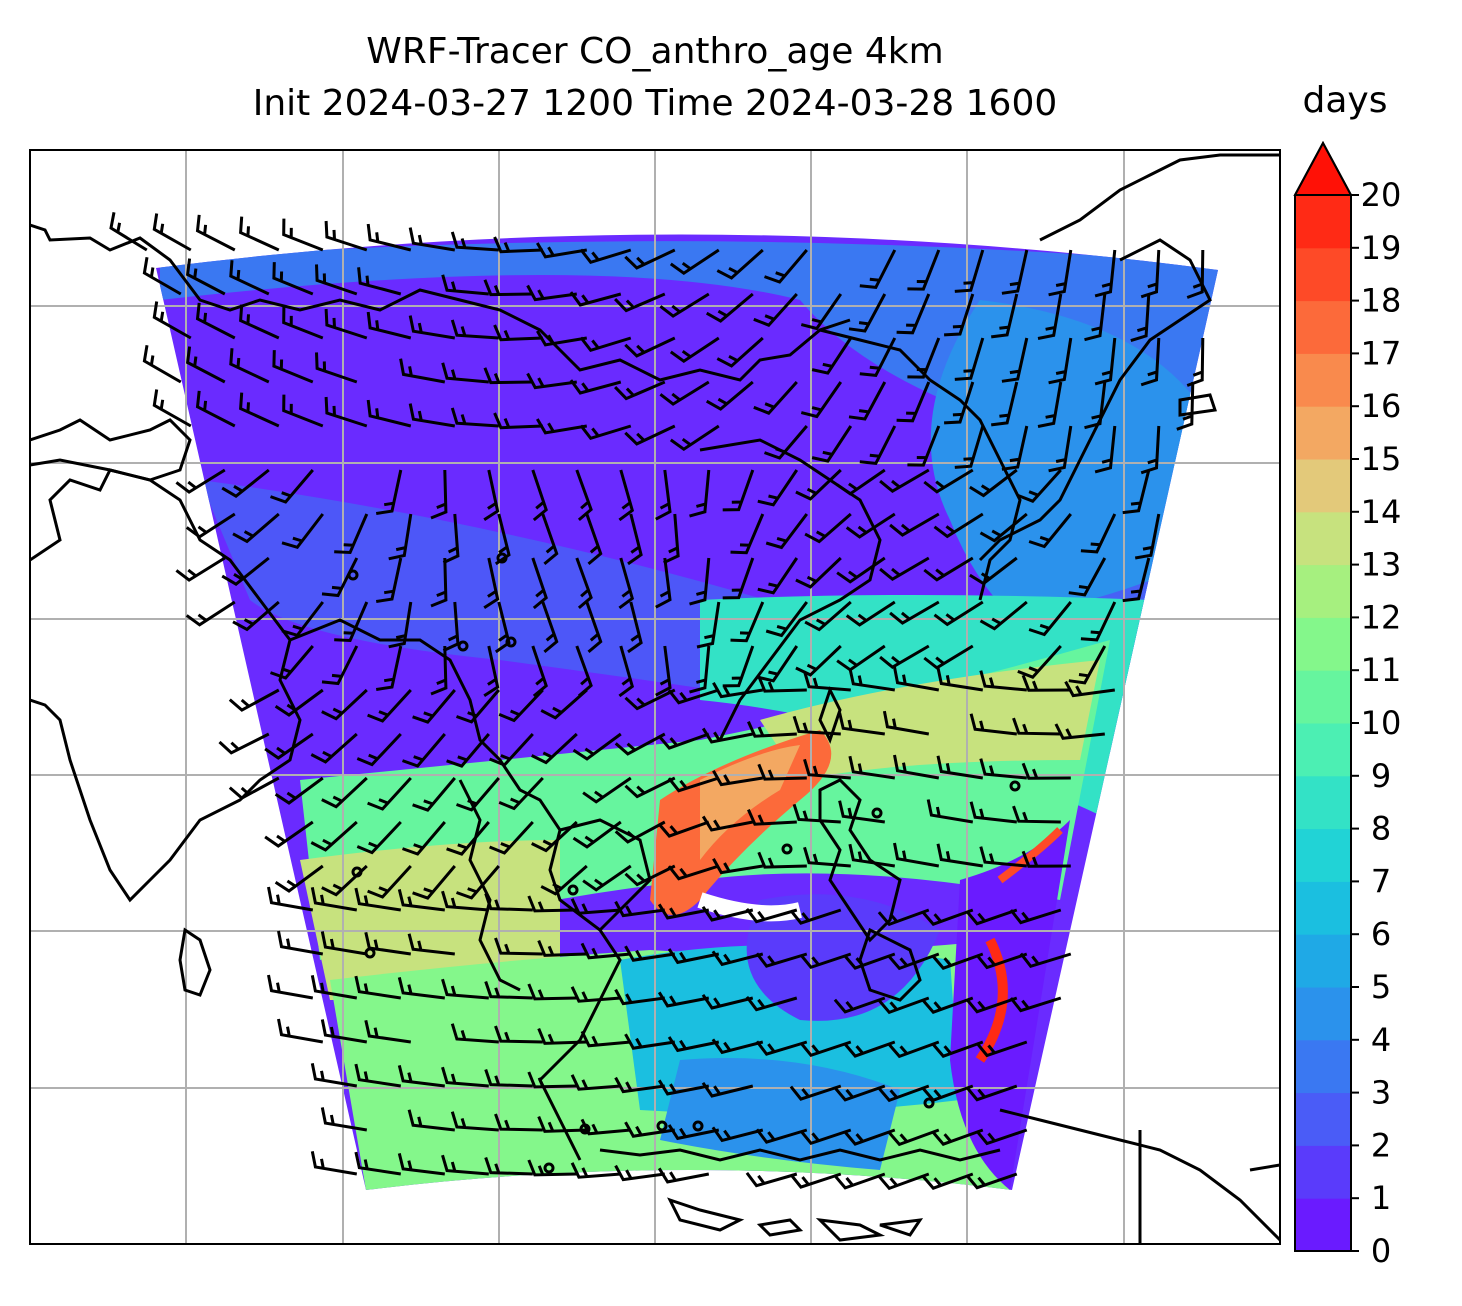  What do you see at coordinates (1381, 512) in the screenshot?
I see `colorbar-tick-label: 14` at bounding box center [1381, 512].